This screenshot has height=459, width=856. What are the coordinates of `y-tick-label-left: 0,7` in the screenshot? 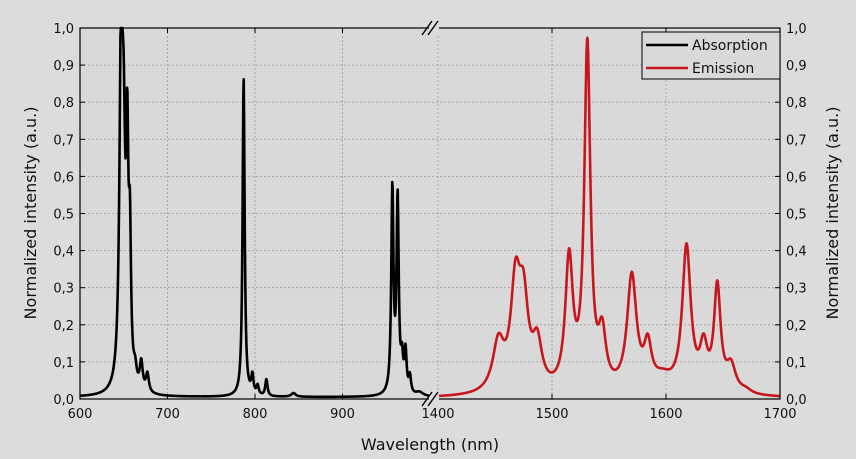 It's located at (63, 140).